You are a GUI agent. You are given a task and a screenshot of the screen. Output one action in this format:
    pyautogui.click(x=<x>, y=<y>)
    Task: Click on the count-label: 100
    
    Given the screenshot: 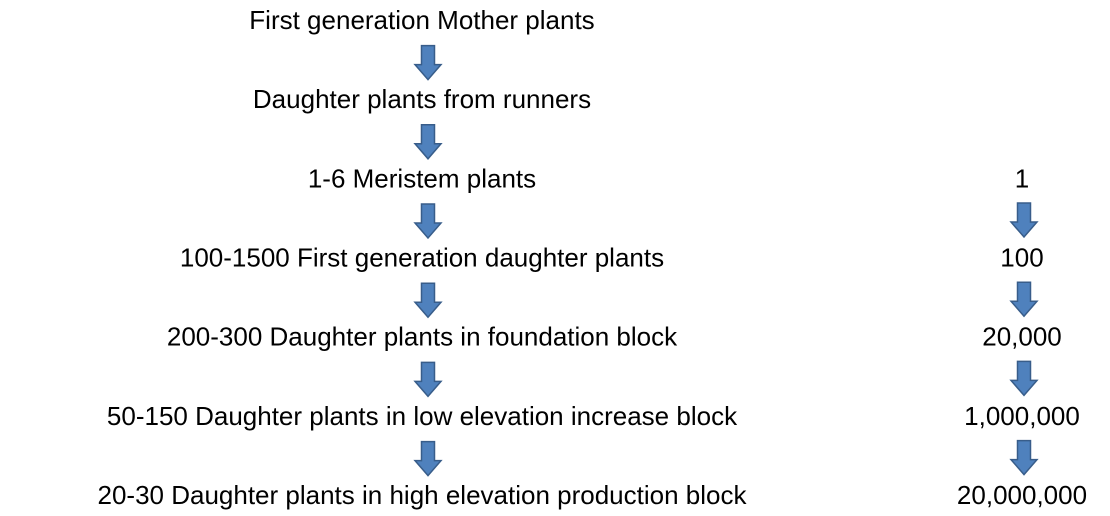 What is the action you would take?
    pyautogui.click(x=1021, y=257)
    